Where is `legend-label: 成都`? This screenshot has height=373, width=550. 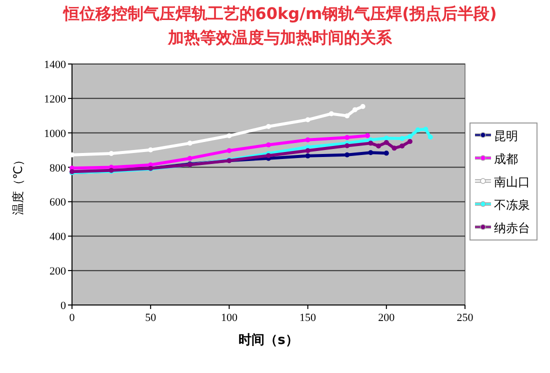
legend-label: 成都 is located at coordinates (506, 159).